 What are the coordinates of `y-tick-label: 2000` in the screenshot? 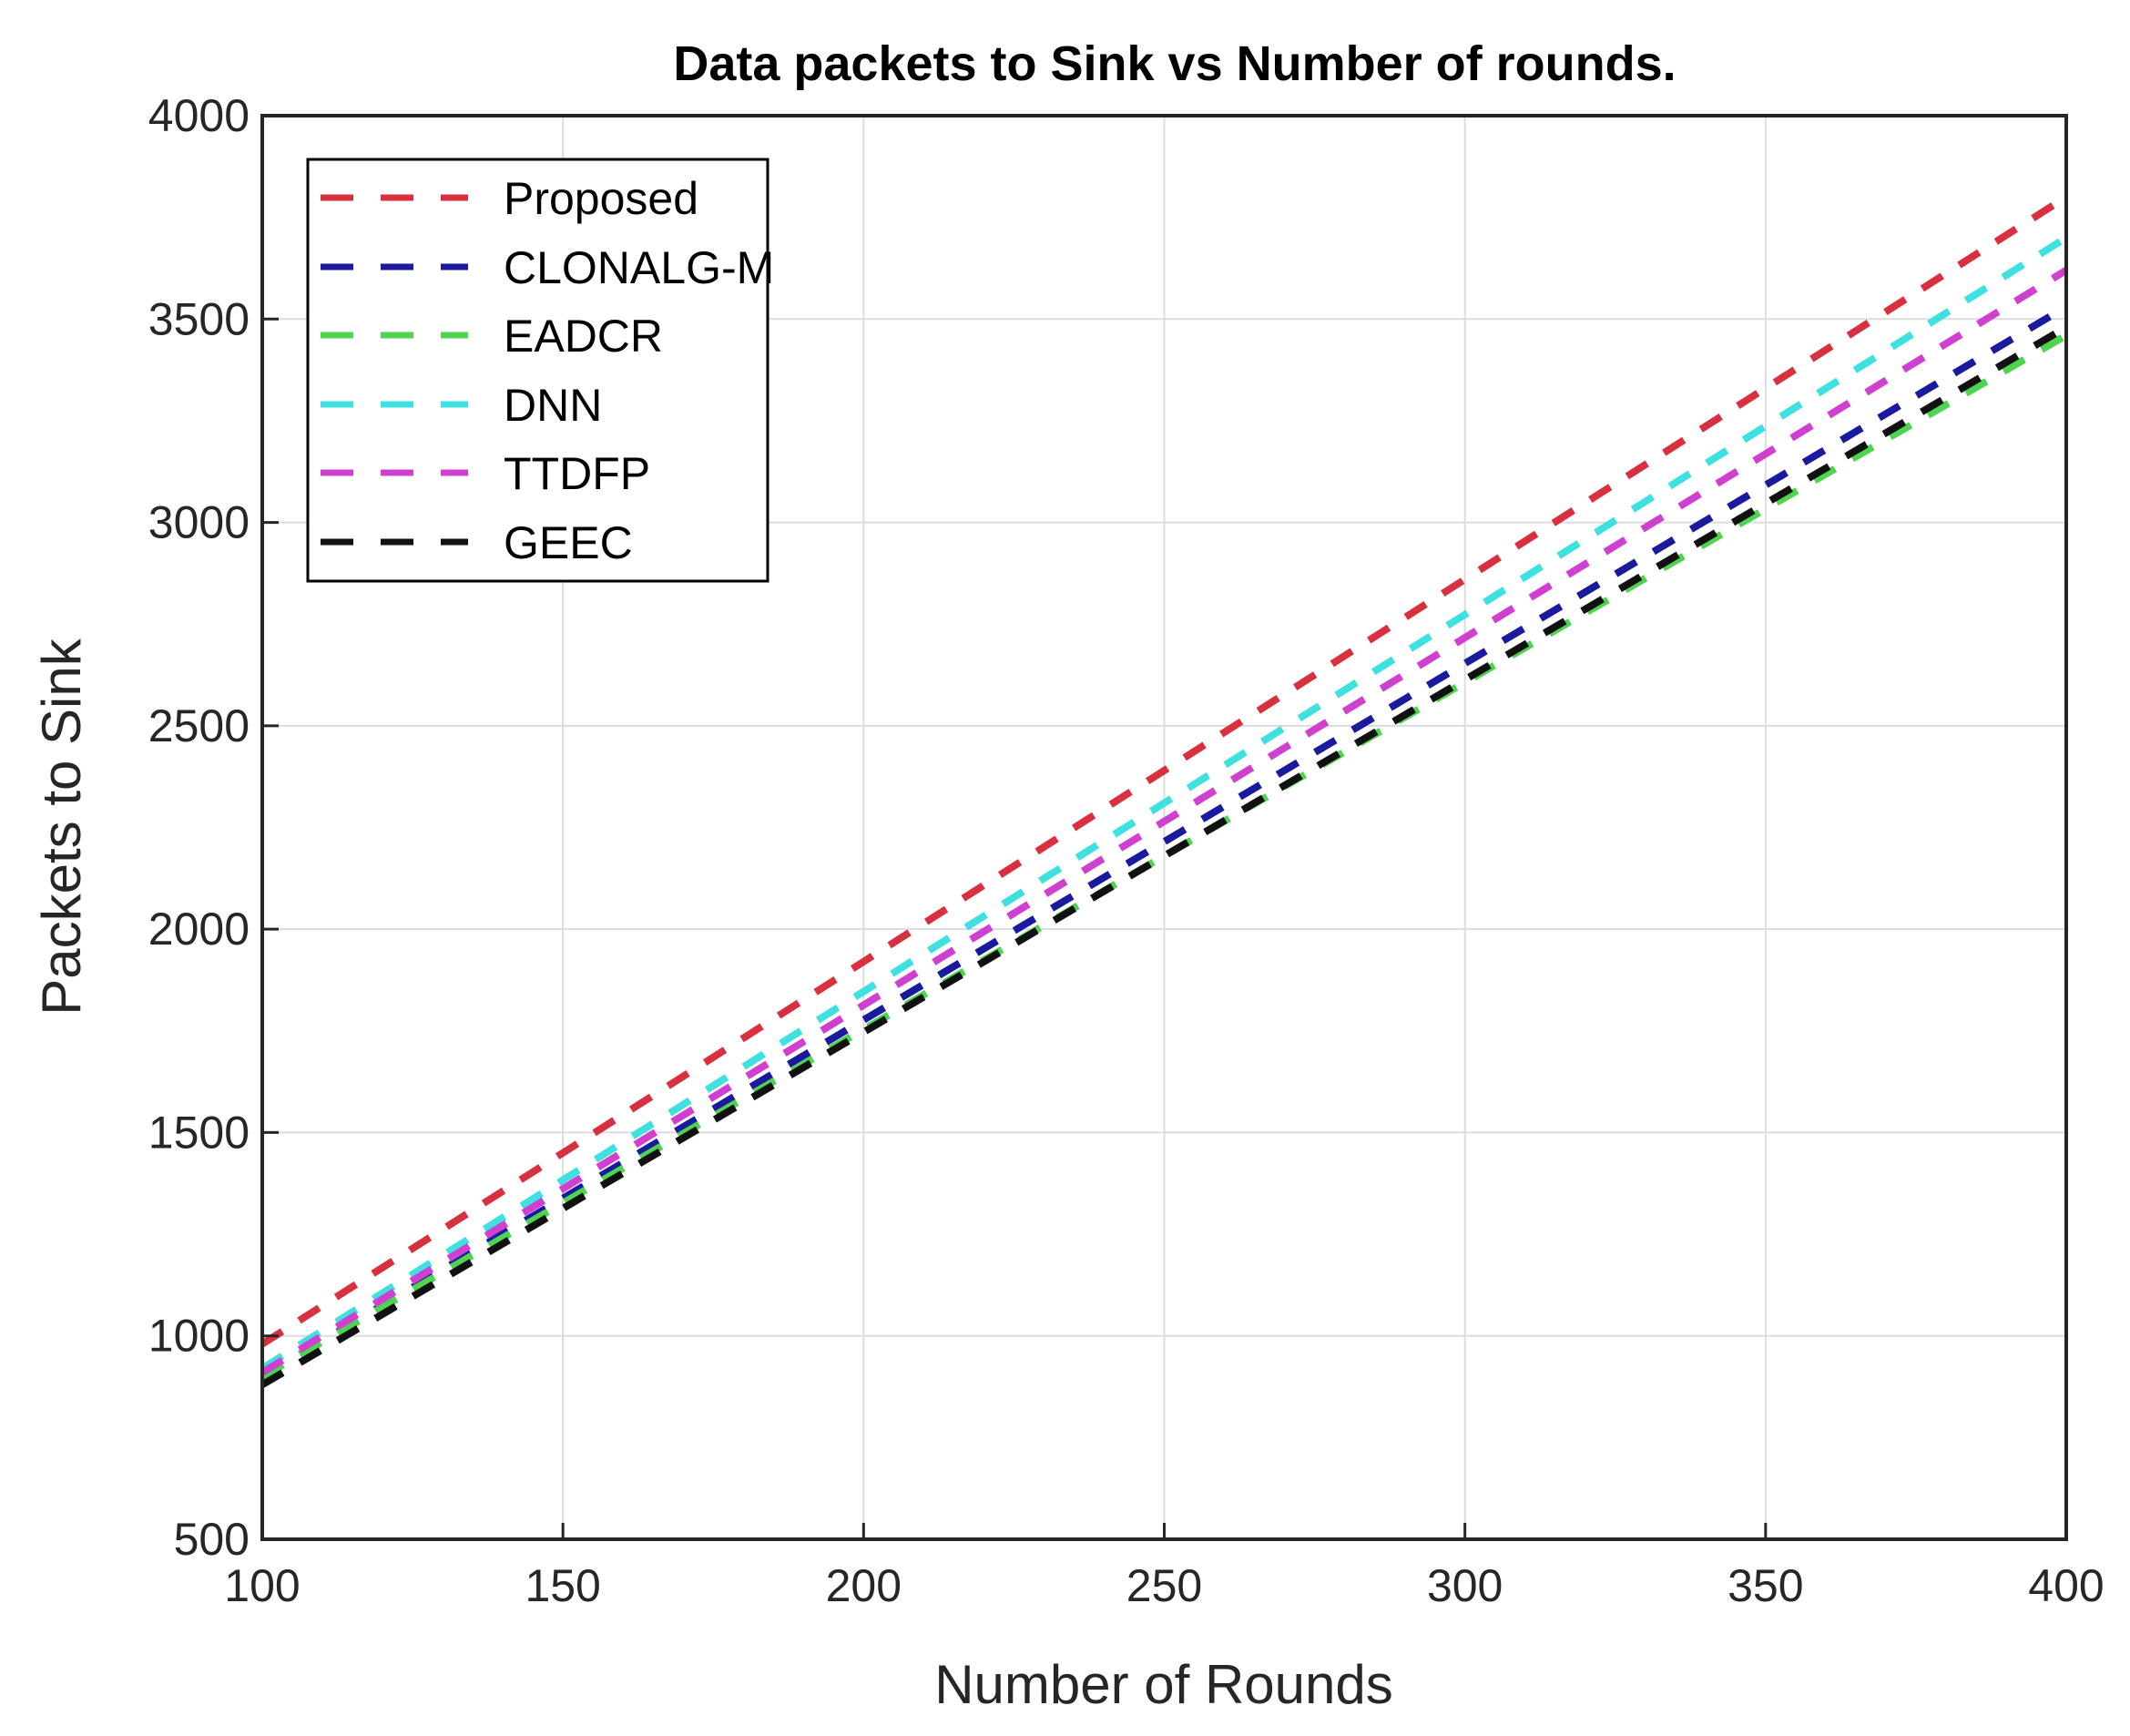 It's located at (199, 930).